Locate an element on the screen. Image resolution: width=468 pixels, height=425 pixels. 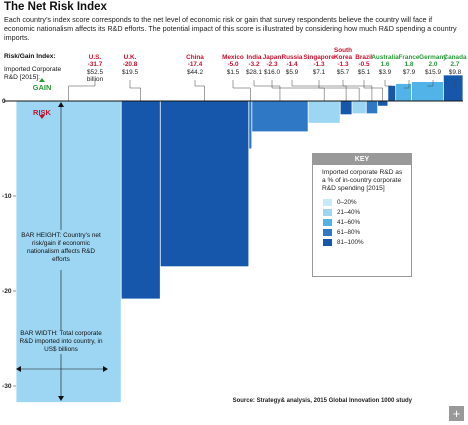
value-label: -0.5 is located at coordinates (364, 64).